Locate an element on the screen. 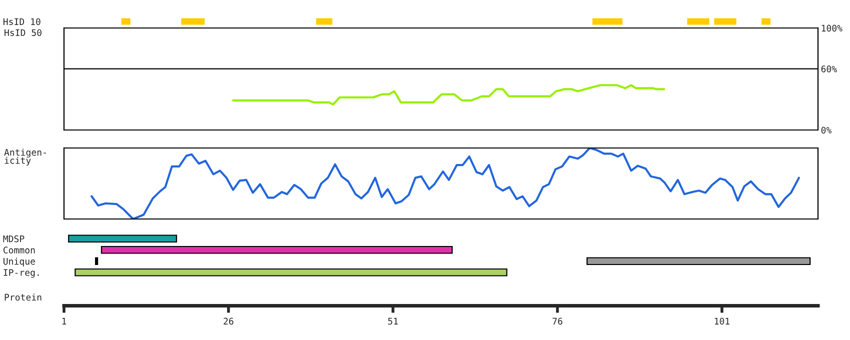  y-tick-label: Unique is located at coordinates (19, 262).